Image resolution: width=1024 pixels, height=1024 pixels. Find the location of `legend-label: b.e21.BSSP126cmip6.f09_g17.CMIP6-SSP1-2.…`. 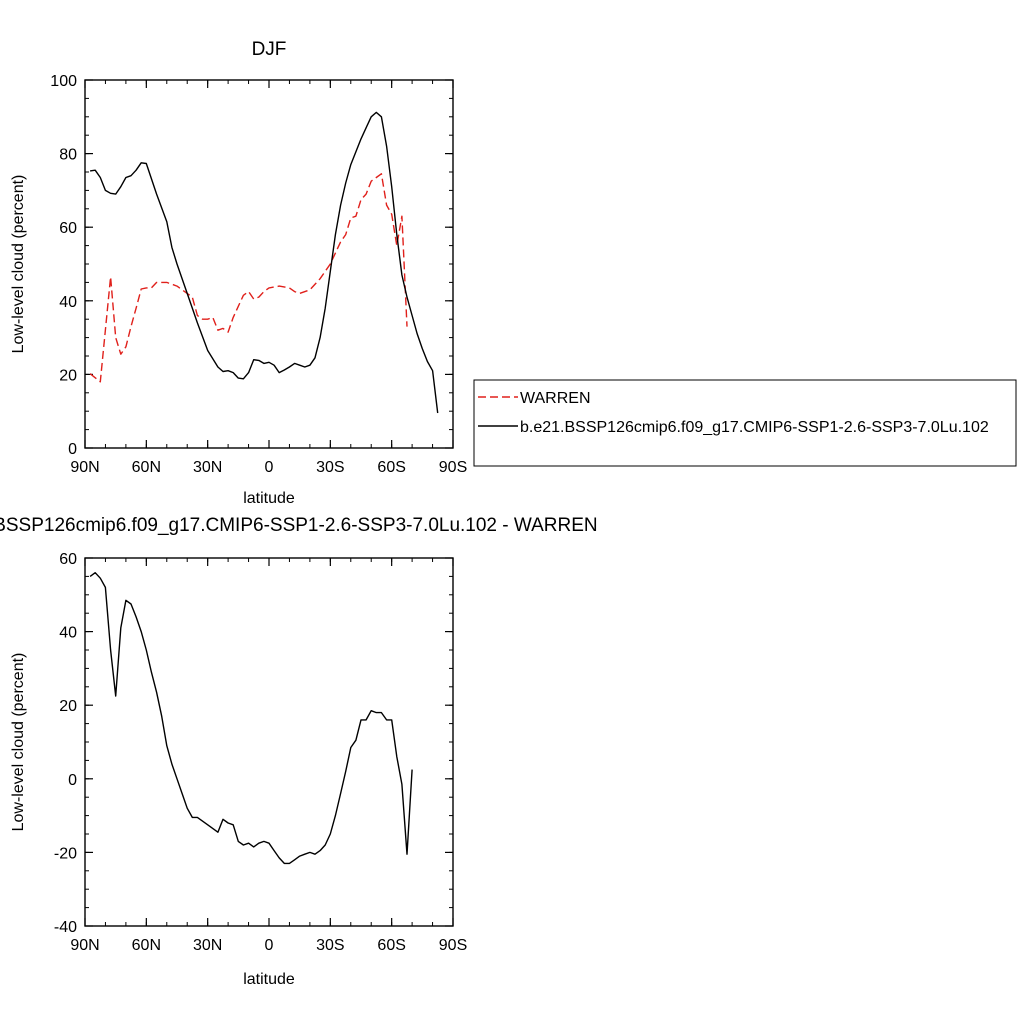

legend-label: b.e21.BSSP126cmip6.f09_g17.CMIP6-SSP1-2.… is located at coordinates (754, 427).